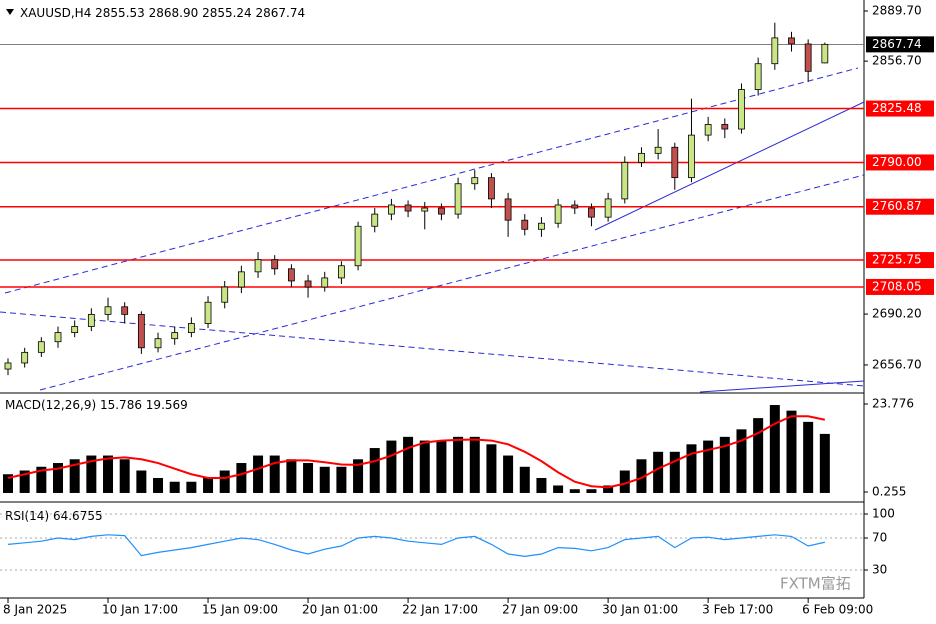 The image size is (936, 624). What do you see at coordinates (78, 516) in the screenshot?
I see `readout: 64.6755` at bounding box center [78, 516].